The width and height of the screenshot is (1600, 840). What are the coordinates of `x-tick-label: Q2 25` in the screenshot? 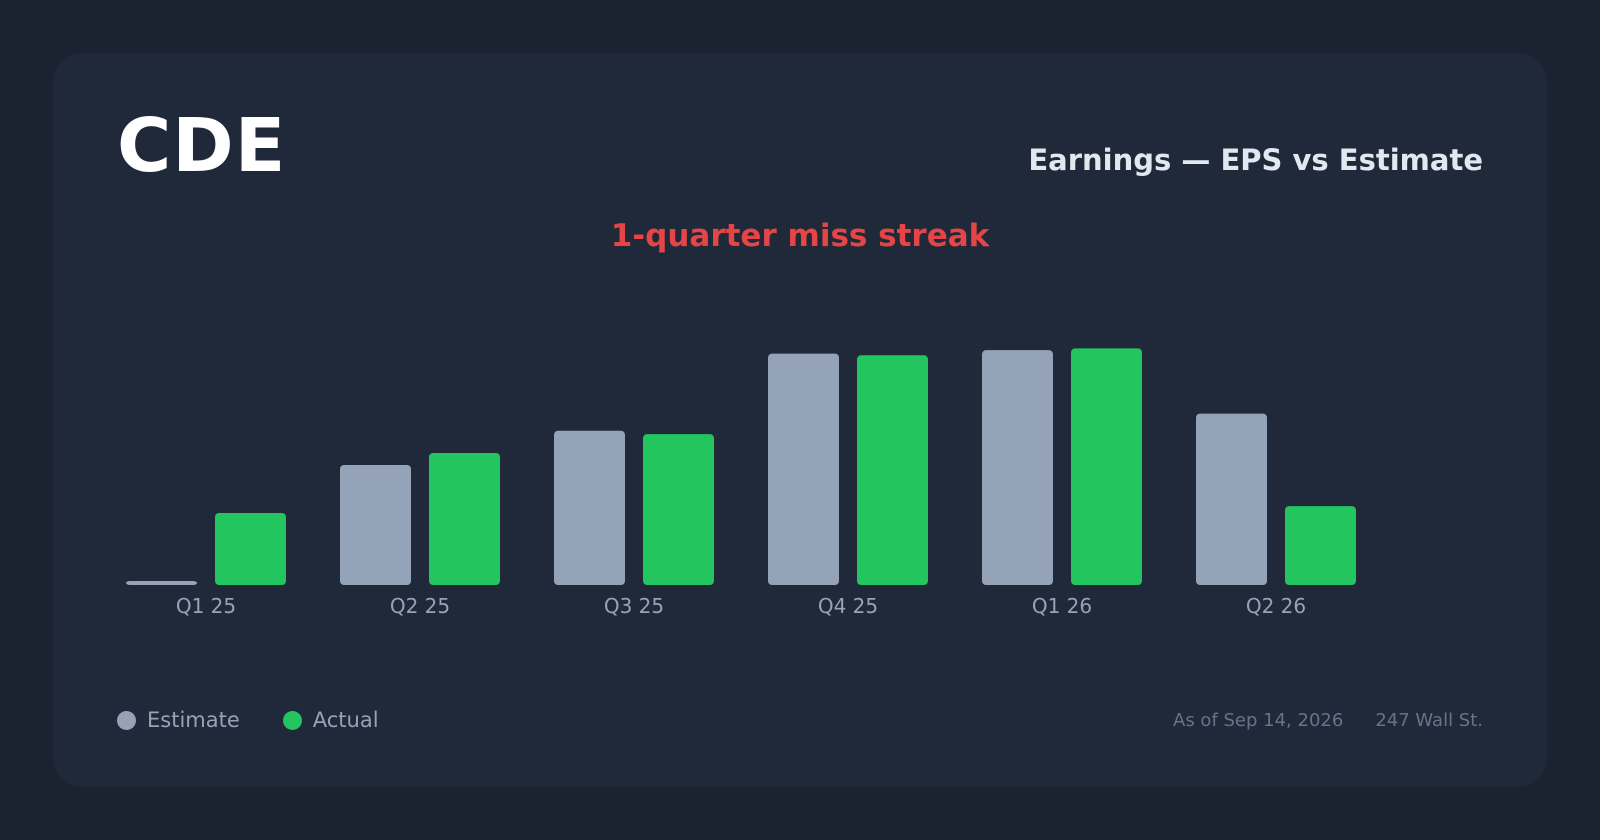 It's located at (420, 606).